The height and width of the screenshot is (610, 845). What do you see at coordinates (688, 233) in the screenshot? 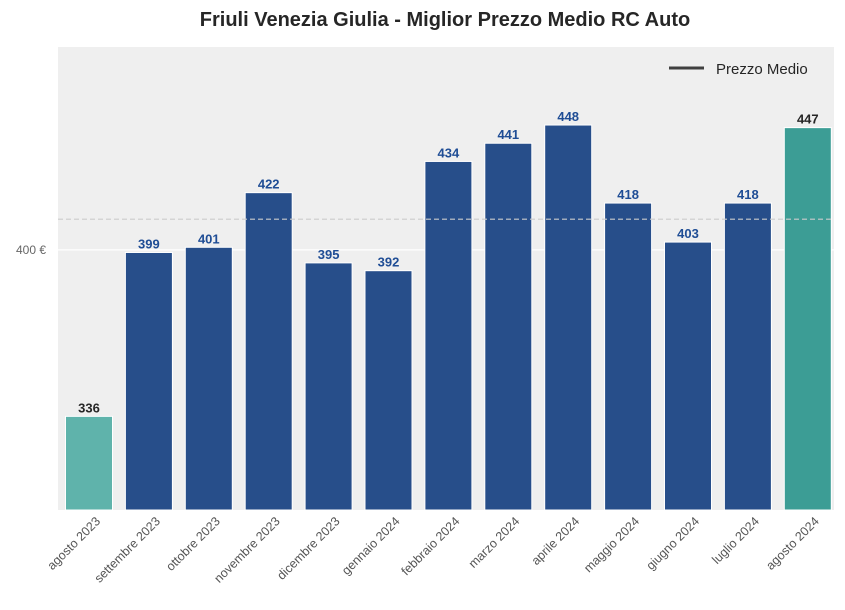
I see `data-label-10: 403` at bounding box center [688, 233].